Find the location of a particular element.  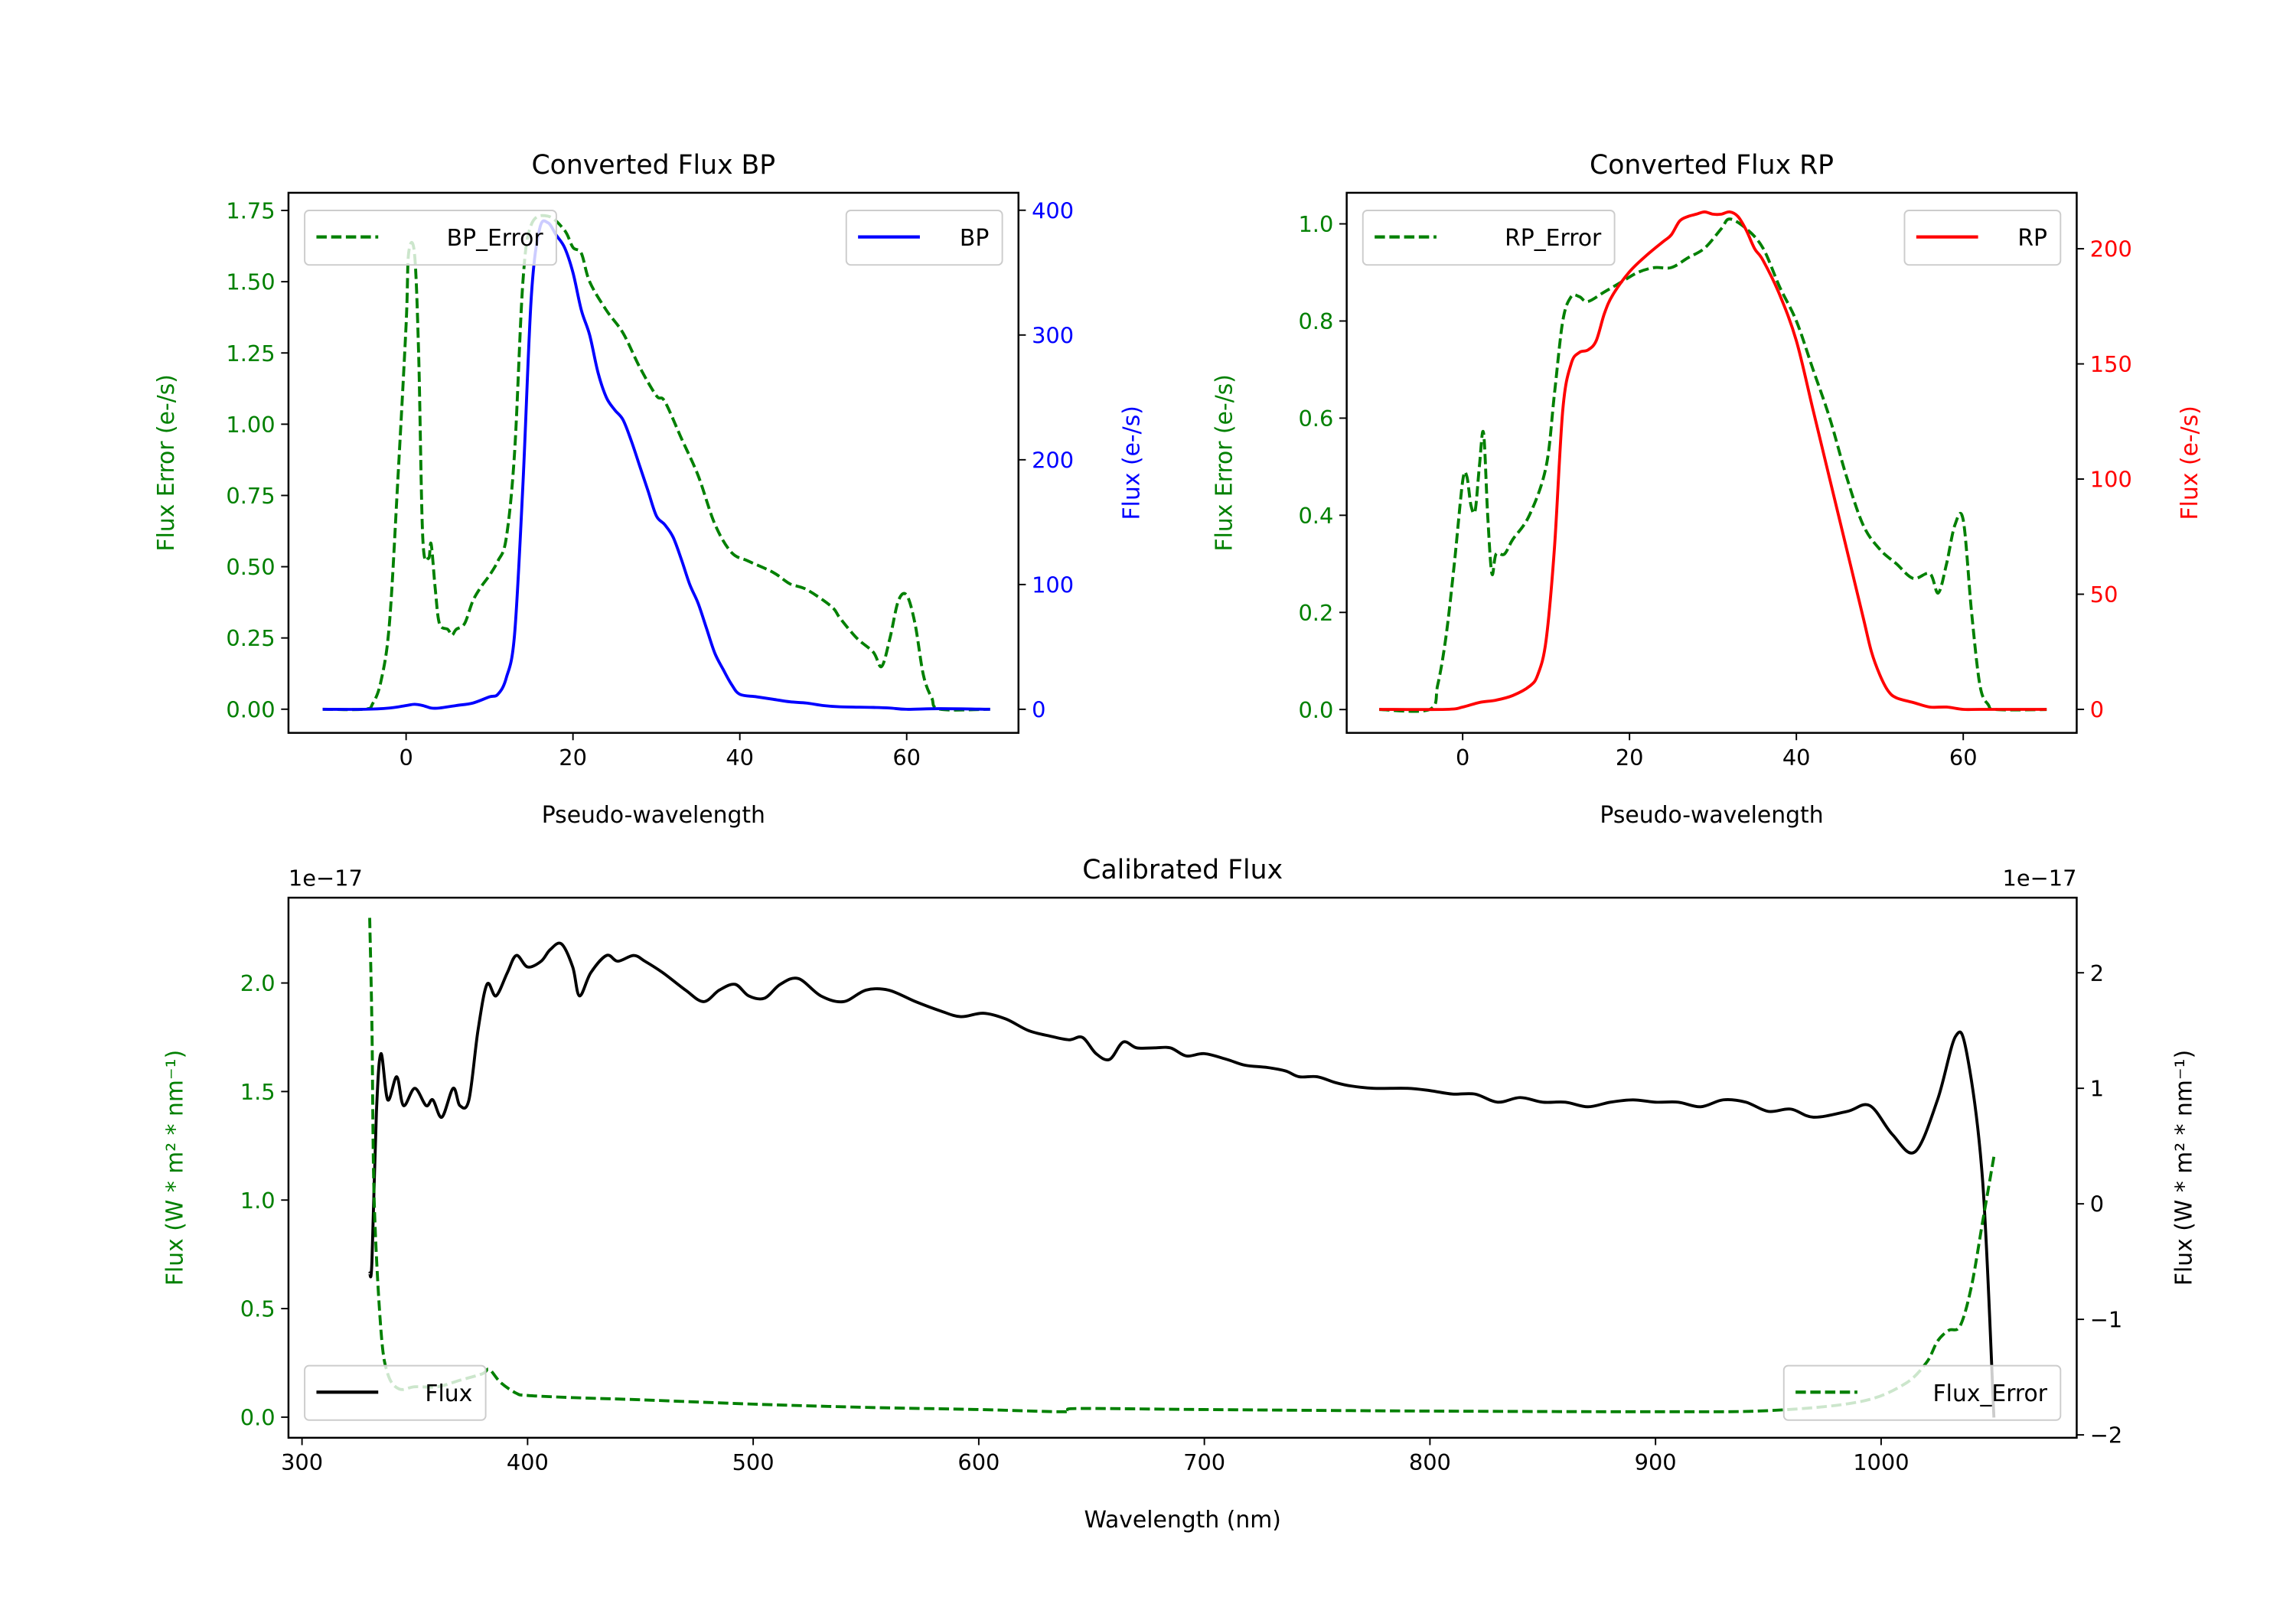

y-right-tick-label: −1 is located at coordinates (2106, 1320).